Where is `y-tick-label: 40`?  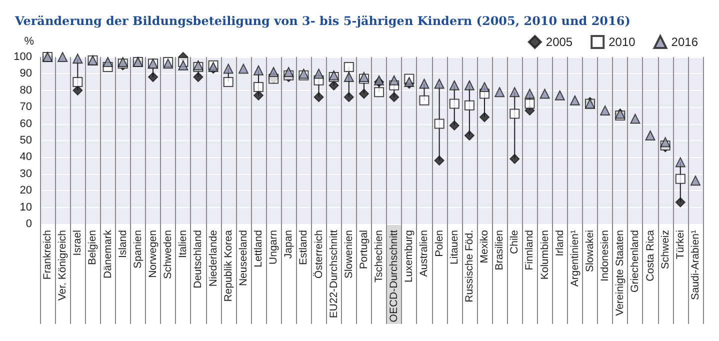
y-tick-label: 40 is located at coordinates (26, 157).